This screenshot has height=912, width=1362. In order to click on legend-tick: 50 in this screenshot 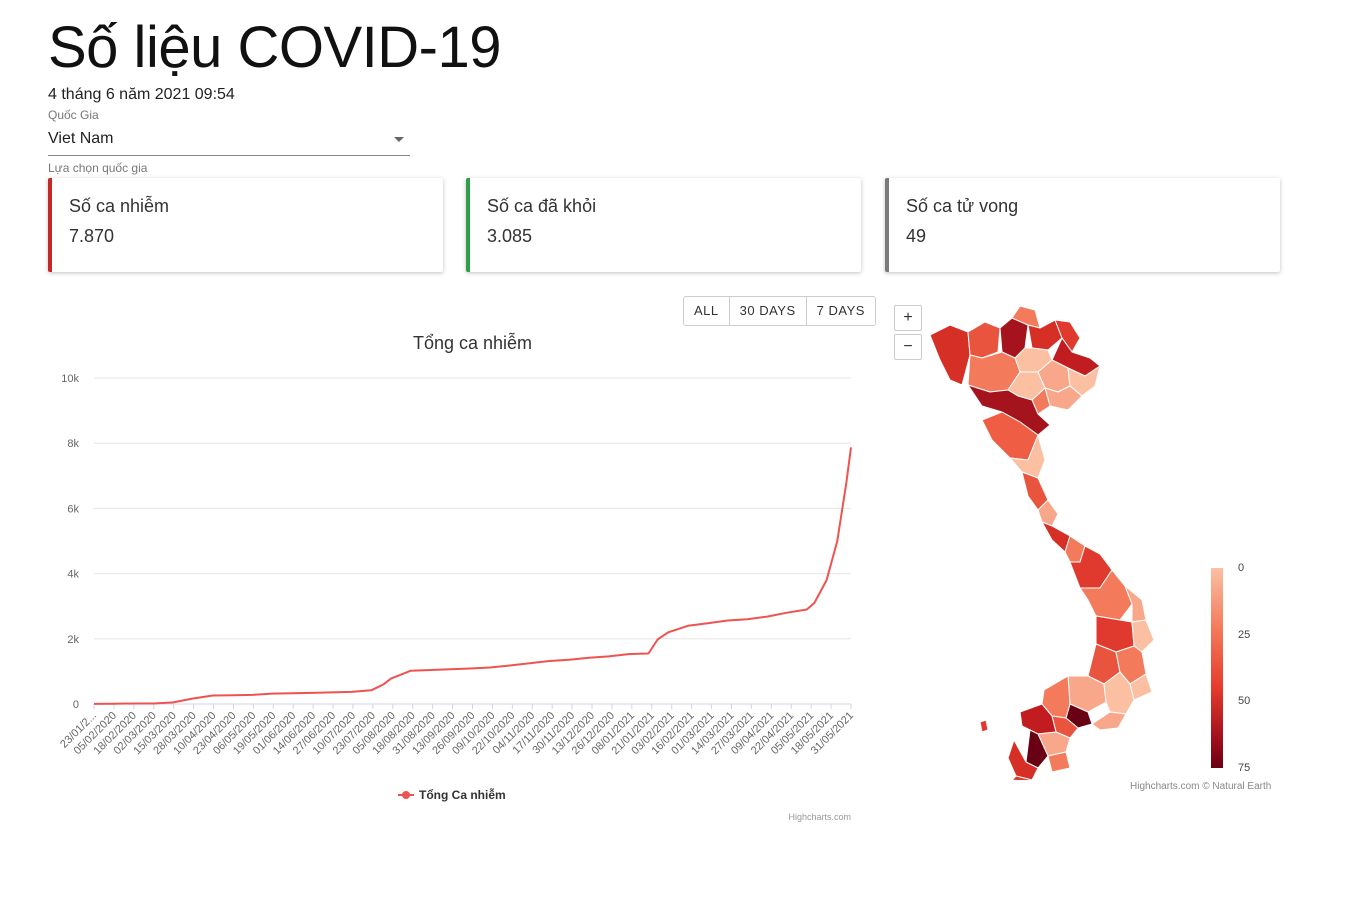, I will do `click(1244, 701)`.